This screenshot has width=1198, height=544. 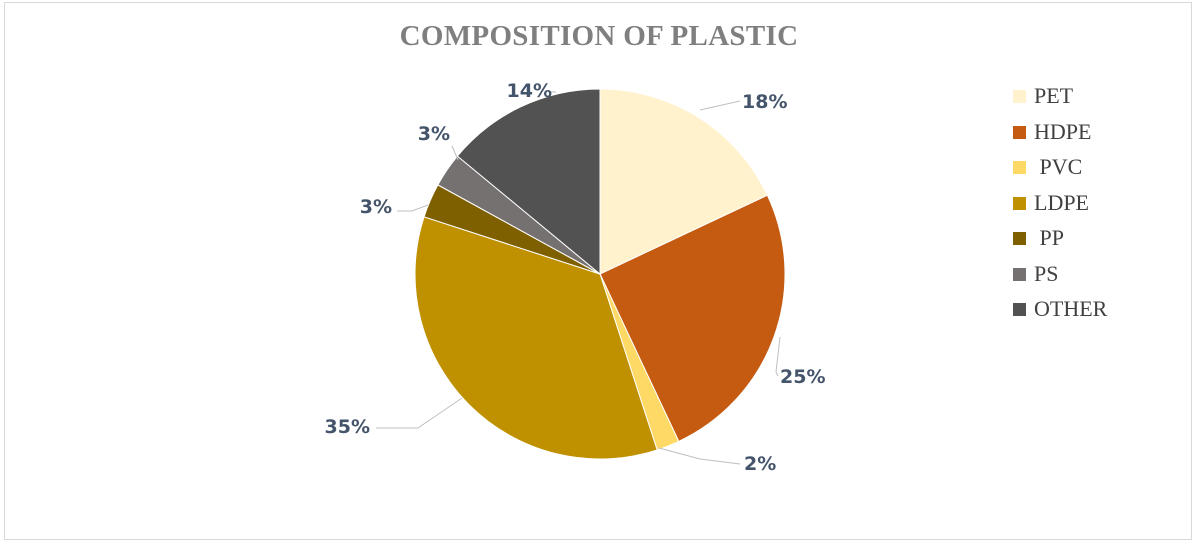 What do you see at coordinates (529, 91) in the screenshot?
I see `data-label-other: 14%` at bounding box center [529, 91].